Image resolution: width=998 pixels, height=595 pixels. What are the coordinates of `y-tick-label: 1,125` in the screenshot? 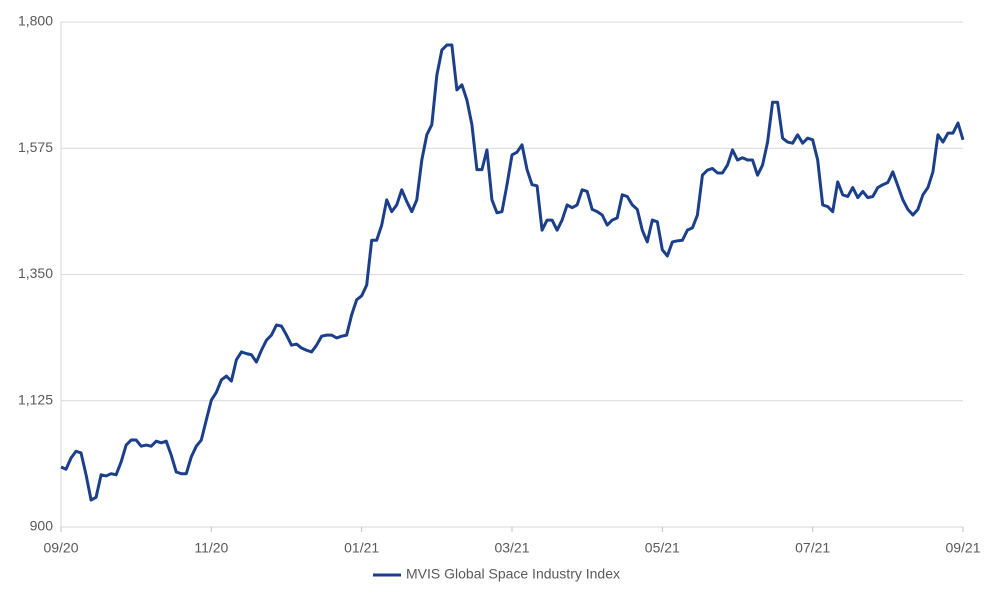 It's located at (35, 399).